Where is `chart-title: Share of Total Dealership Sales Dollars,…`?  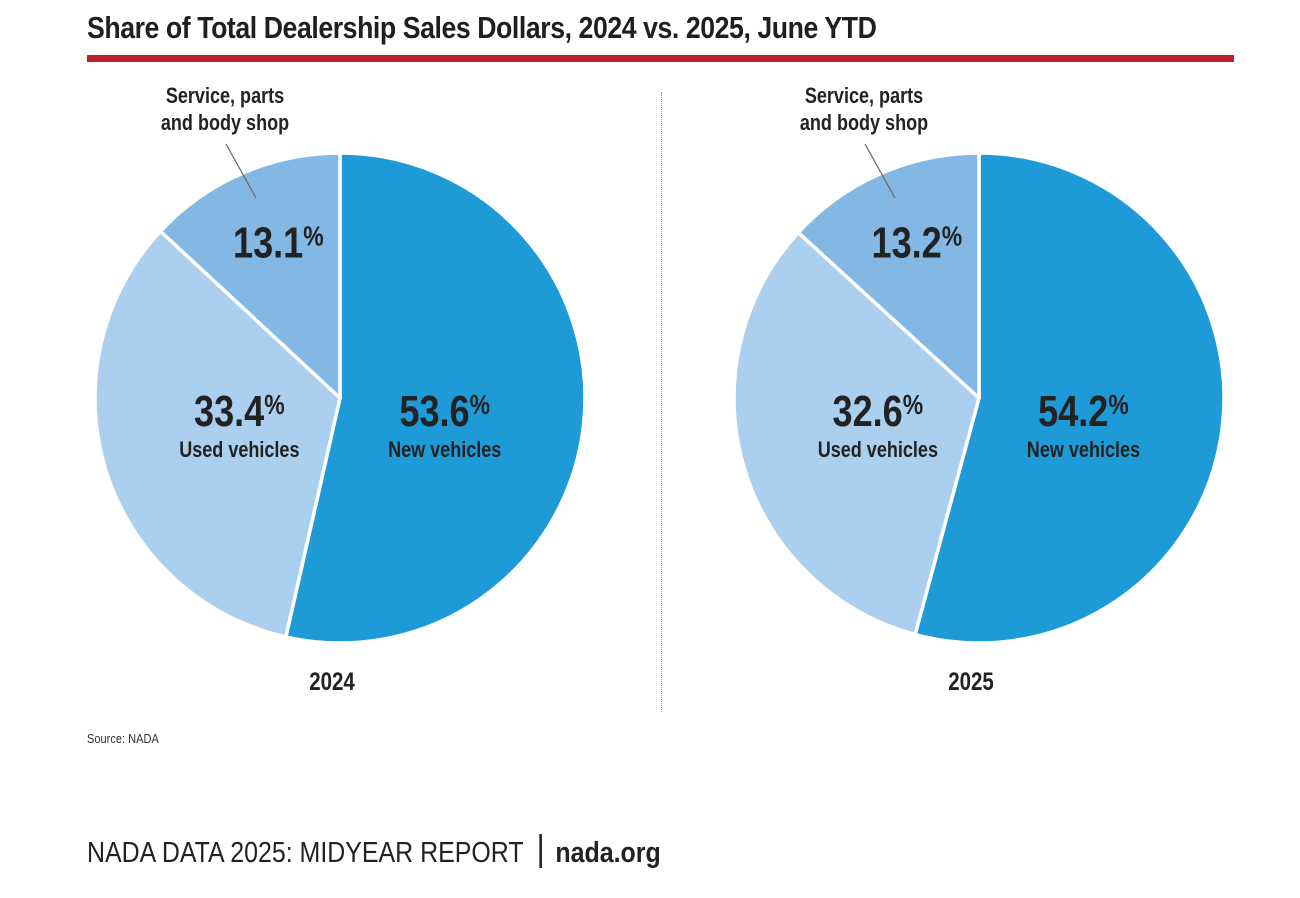 chart-title: Share of Total Dealership Sales Dollars,… is located at coordinates (482, 27).